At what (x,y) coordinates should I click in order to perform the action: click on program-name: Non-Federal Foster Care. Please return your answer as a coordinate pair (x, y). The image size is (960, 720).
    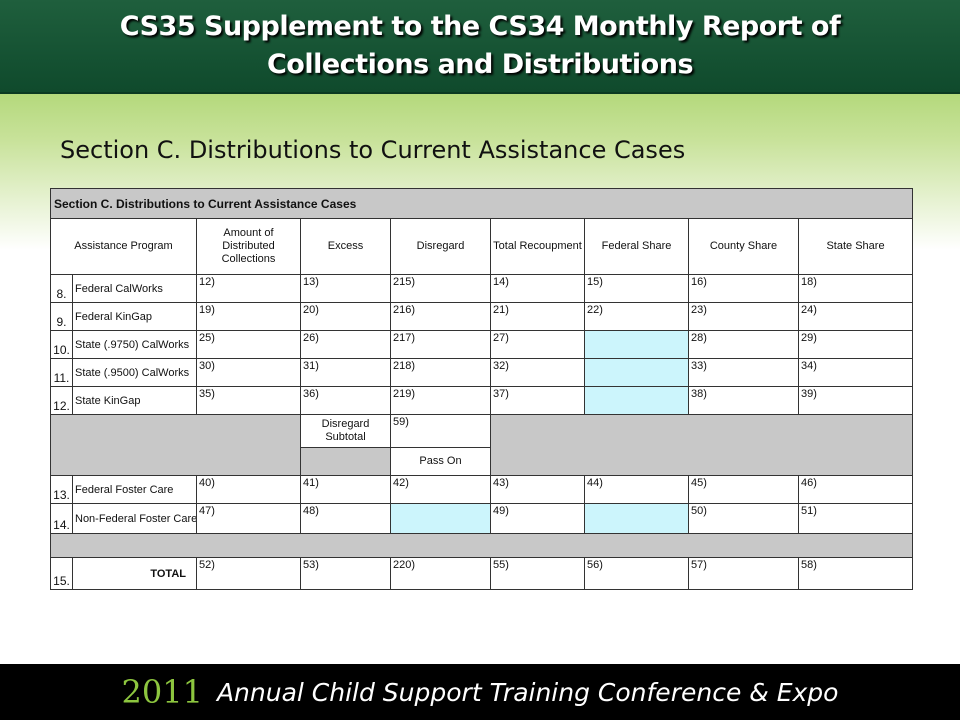
    Looking at the image, I should click on (134, 518).